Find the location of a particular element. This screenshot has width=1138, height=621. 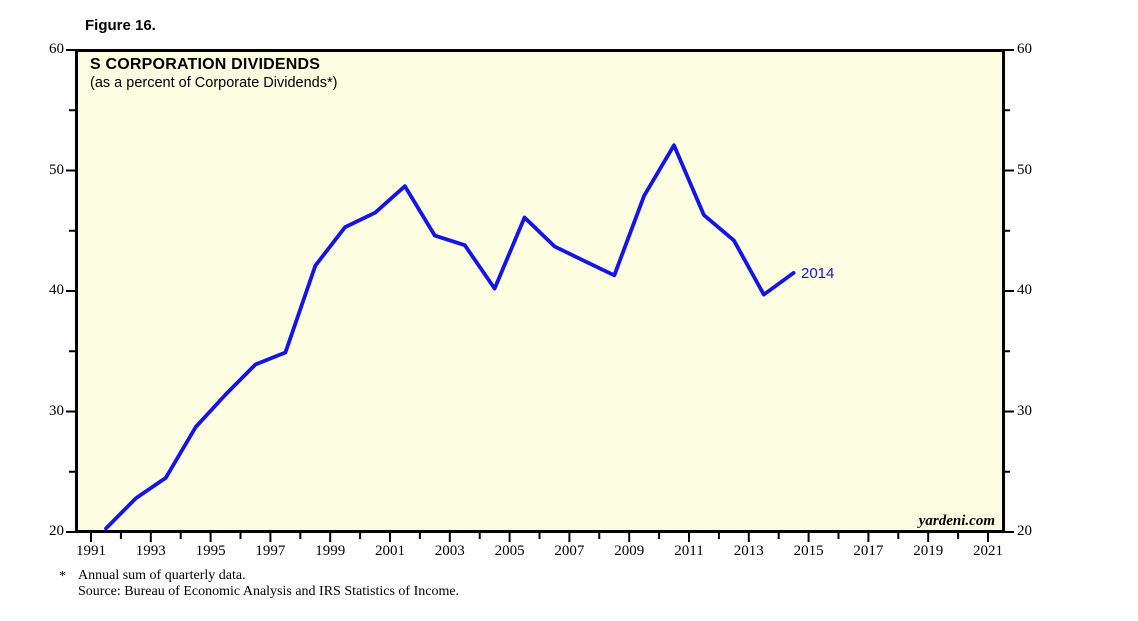

x-axis-tick-label: 1991 is located at coordinates (91, 551).